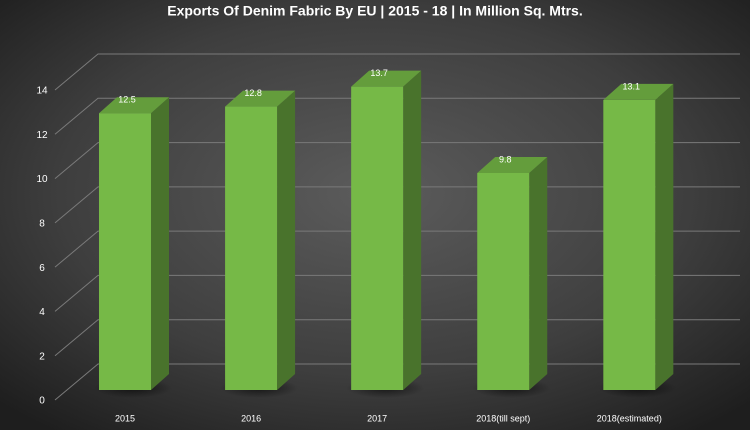  I want to click on y-tick-label: 0, so click(42, 401).